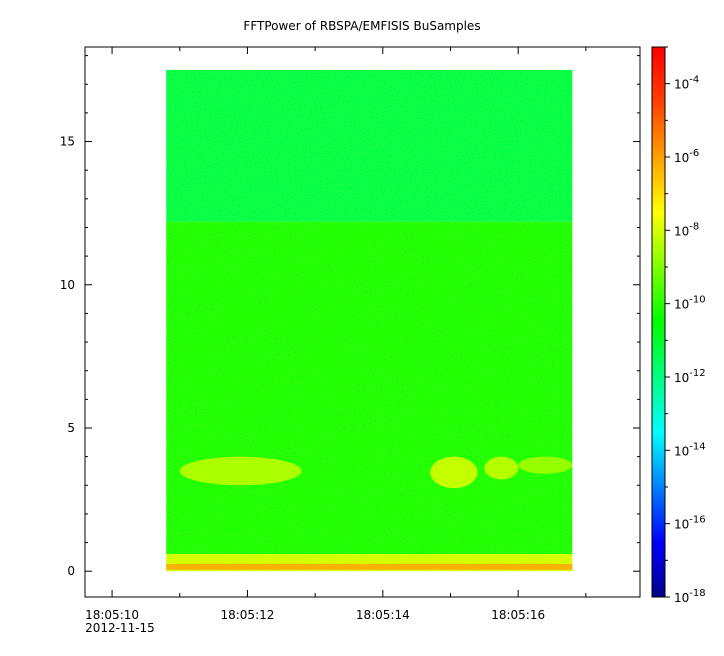  What do you see at coordinates (694, 80) in the screenshot?
I see `colorbar-tick-exponent: -4` at bounding box center [694, 80].